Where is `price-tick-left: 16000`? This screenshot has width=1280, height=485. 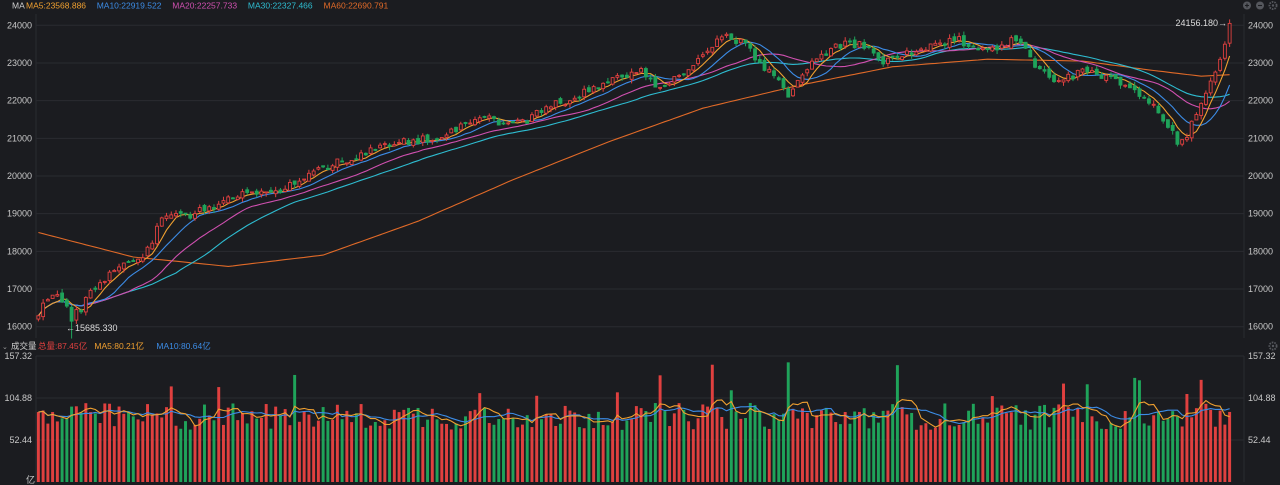 price-tick-left: 16000 is located at coordinates (19, 327).